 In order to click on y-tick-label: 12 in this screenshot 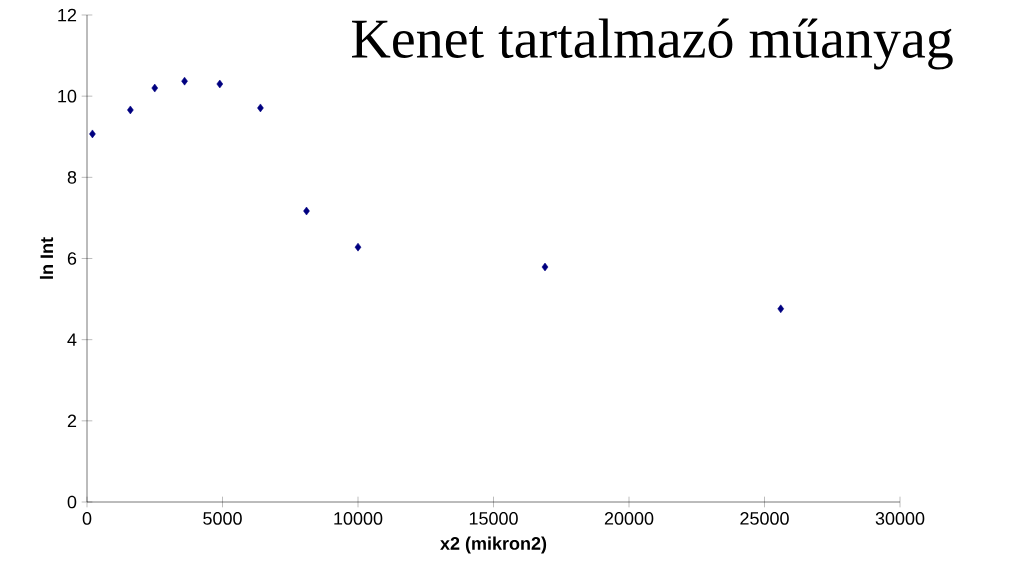, I will do `click(67, 15)`.